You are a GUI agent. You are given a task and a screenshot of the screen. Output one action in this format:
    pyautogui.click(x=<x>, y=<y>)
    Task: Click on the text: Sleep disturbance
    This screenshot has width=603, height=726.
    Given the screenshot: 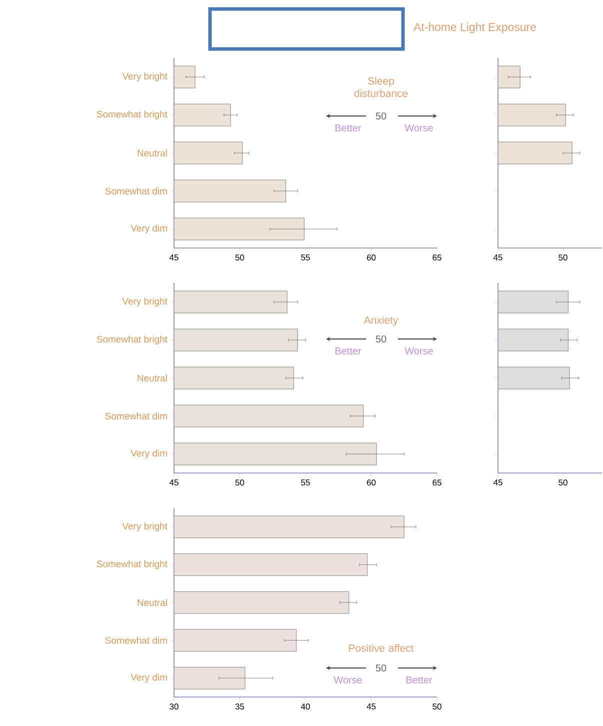 What is the action you would take?
    pyautogui.click(x=381, y=87)
    